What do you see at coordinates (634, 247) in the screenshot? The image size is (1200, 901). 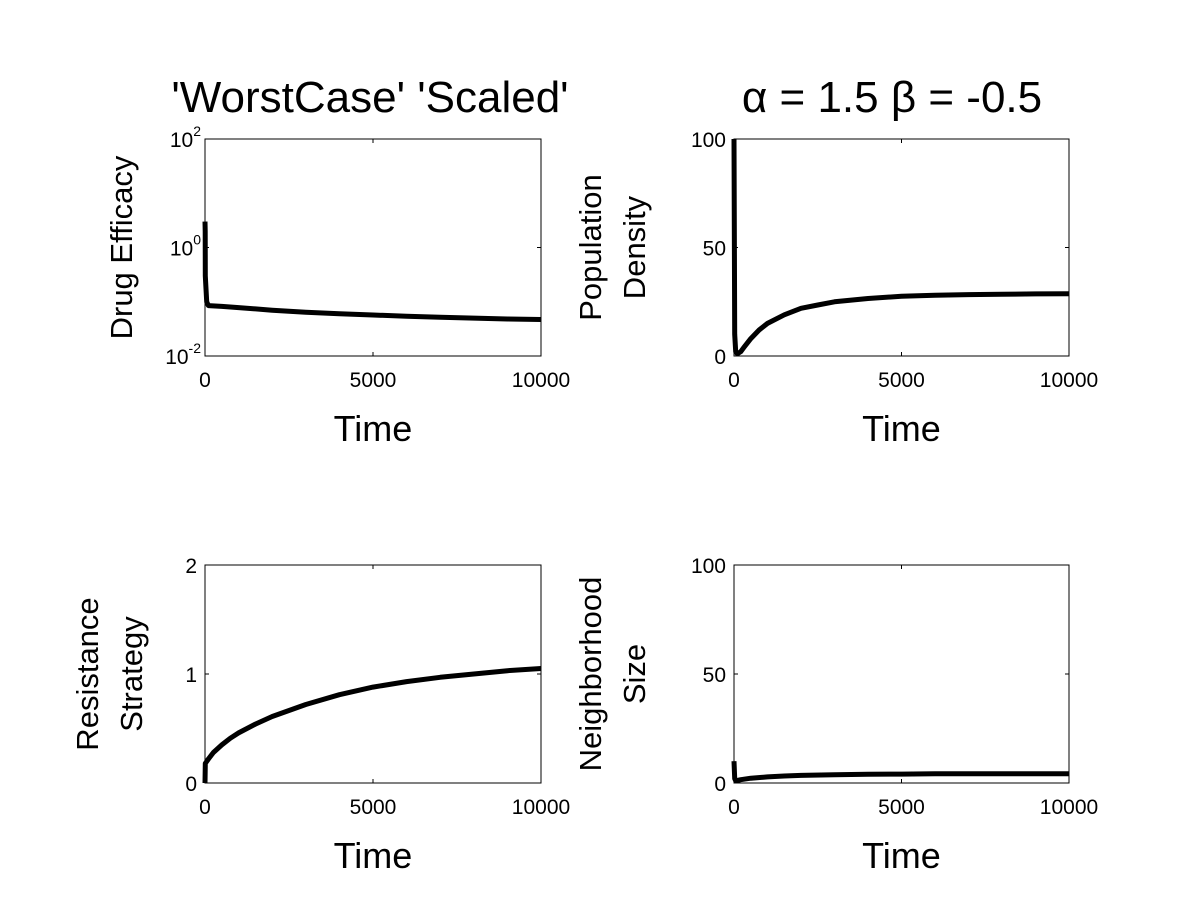 I see `y-axis-label: Density` at bounding box center [634, 247].